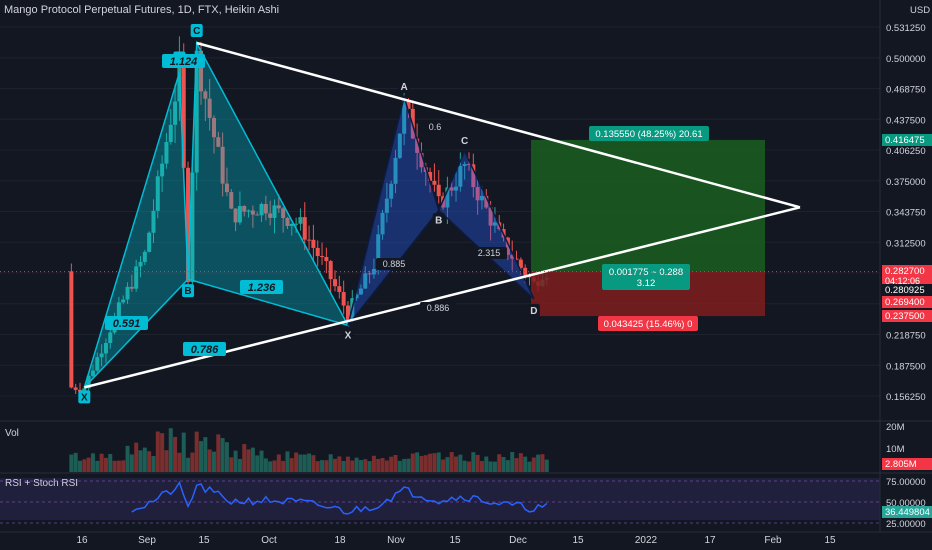 This screenshot has width=932, height=550. Describe the element at coordinates (438, 308) in the screenshot. I see `ratio-label: 0.886` at that location.